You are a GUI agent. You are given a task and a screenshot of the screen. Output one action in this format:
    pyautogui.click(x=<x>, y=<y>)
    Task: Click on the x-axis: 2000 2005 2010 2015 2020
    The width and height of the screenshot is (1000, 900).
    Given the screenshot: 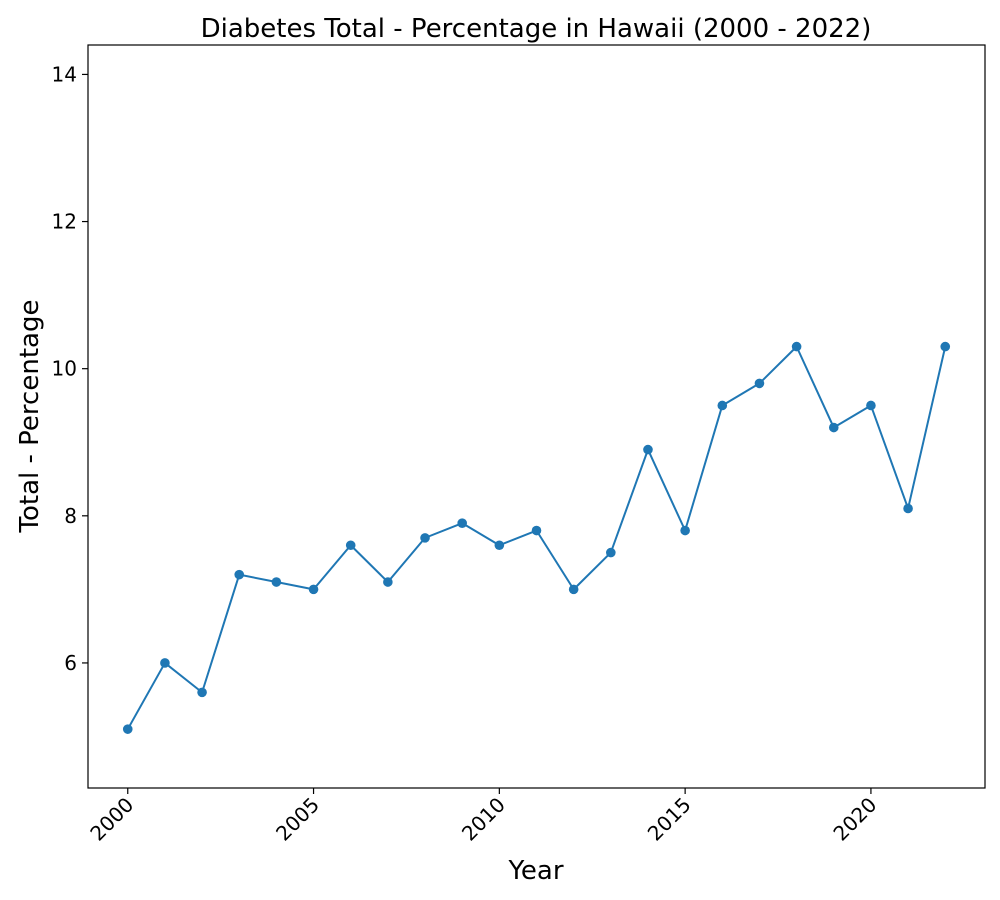 What is the action you would take?
    pyautogui.click(x=483, y=817)
    